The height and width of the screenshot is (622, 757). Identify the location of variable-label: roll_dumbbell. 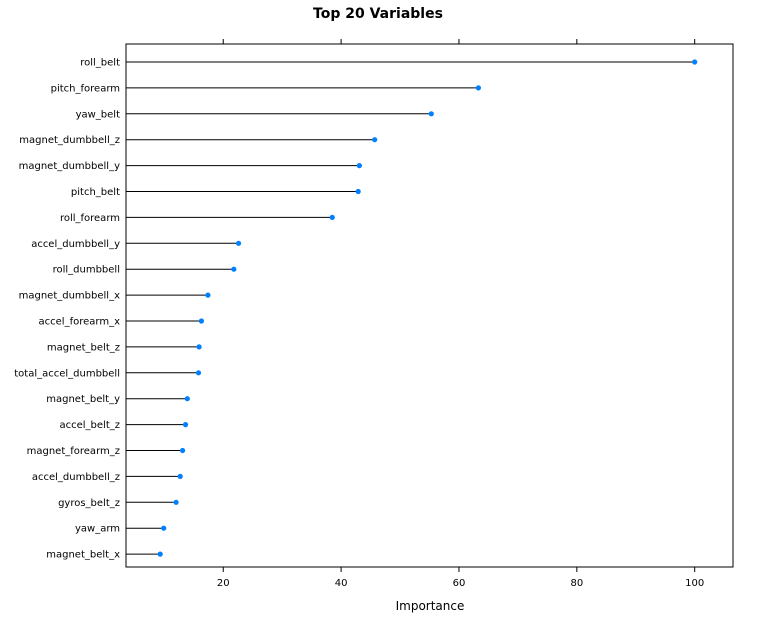
(86, 270).